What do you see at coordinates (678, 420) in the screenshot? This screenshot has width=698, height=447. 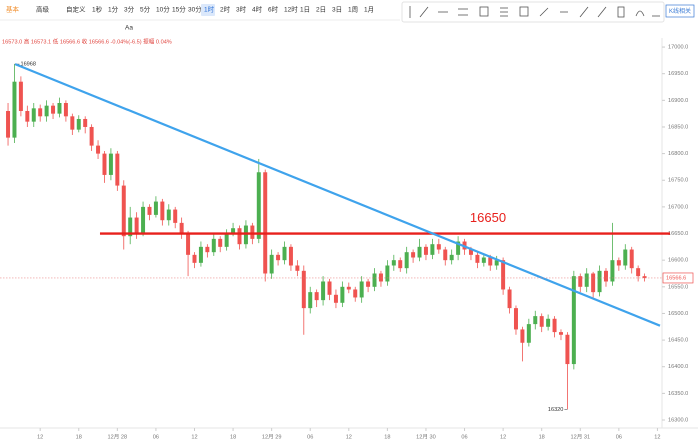 I see `y-tick-label: 16300.0` at bounding box center [678, 420].